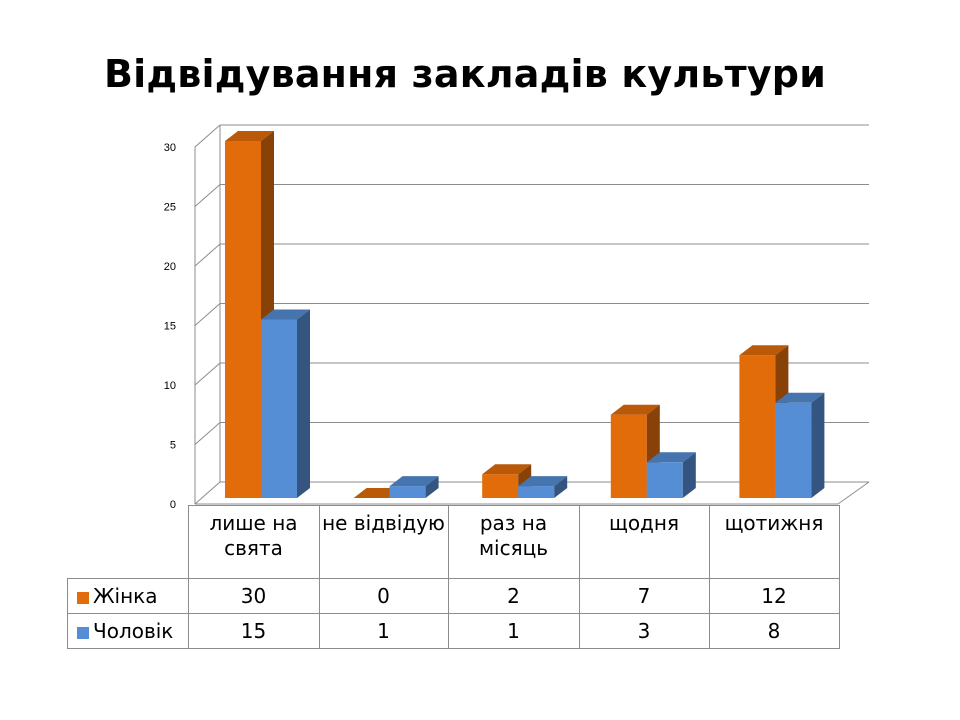 The height and width of the screenshot is (720, 960). What do you see at coordinates (774, 631) in the screenshot?
I see `table-cell: 8` at bounding box center [774, 631].